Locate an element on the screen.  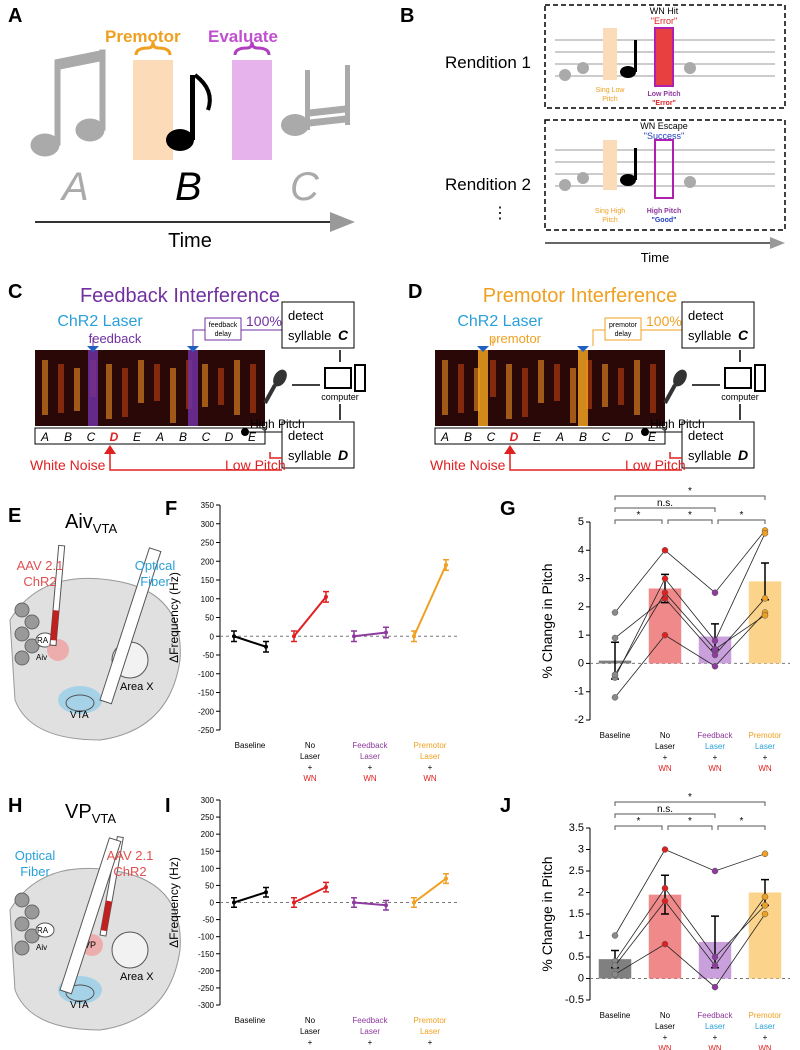
y-tick-label: 4 is located at coordinates (581, 550).